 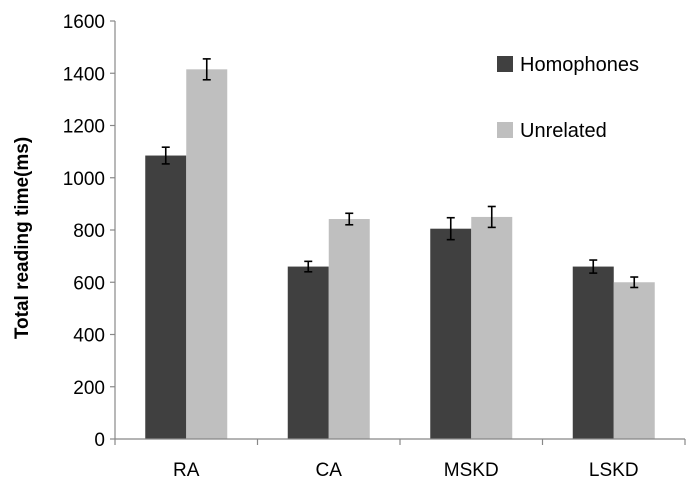 I want to click on y-tick-label: 0, so click(x=99, y=440).